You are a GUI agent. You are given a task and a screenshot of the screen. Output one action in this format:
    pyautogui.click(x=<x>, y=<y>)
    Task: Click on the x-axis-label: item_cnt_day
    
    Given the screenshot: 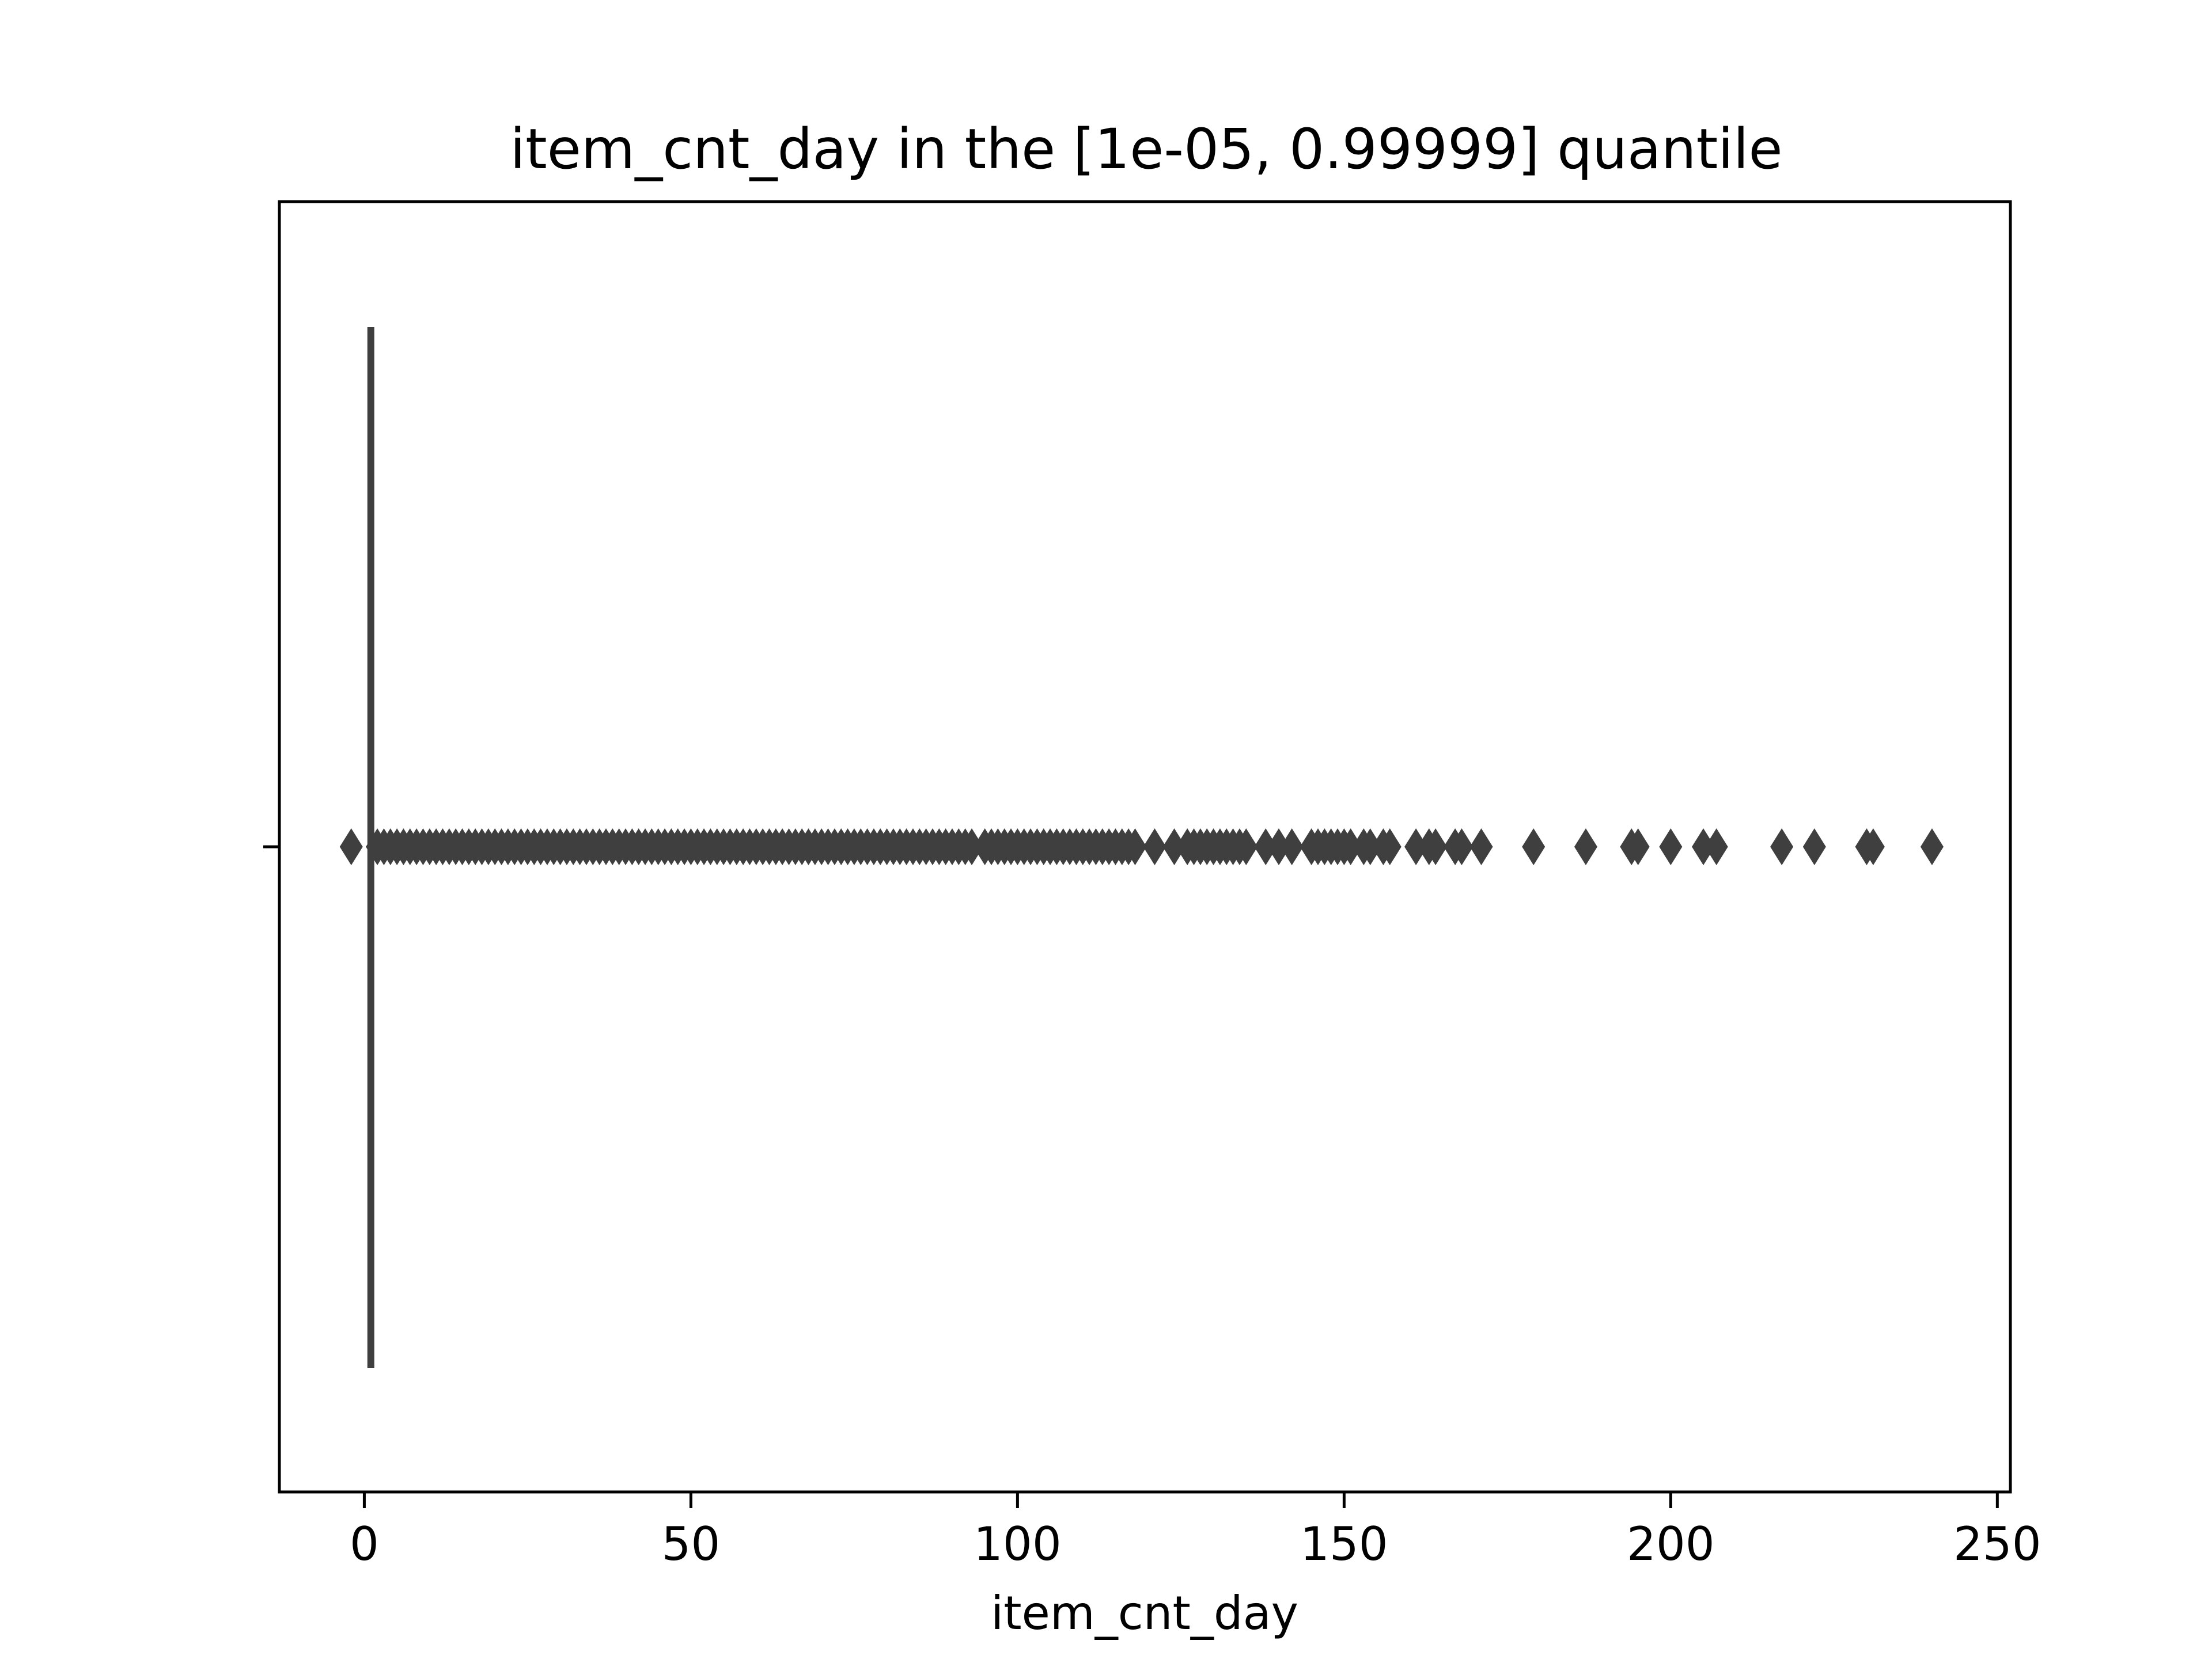 What is the action you would take?
    pyautogui.click(x=1144, y=1613)
    